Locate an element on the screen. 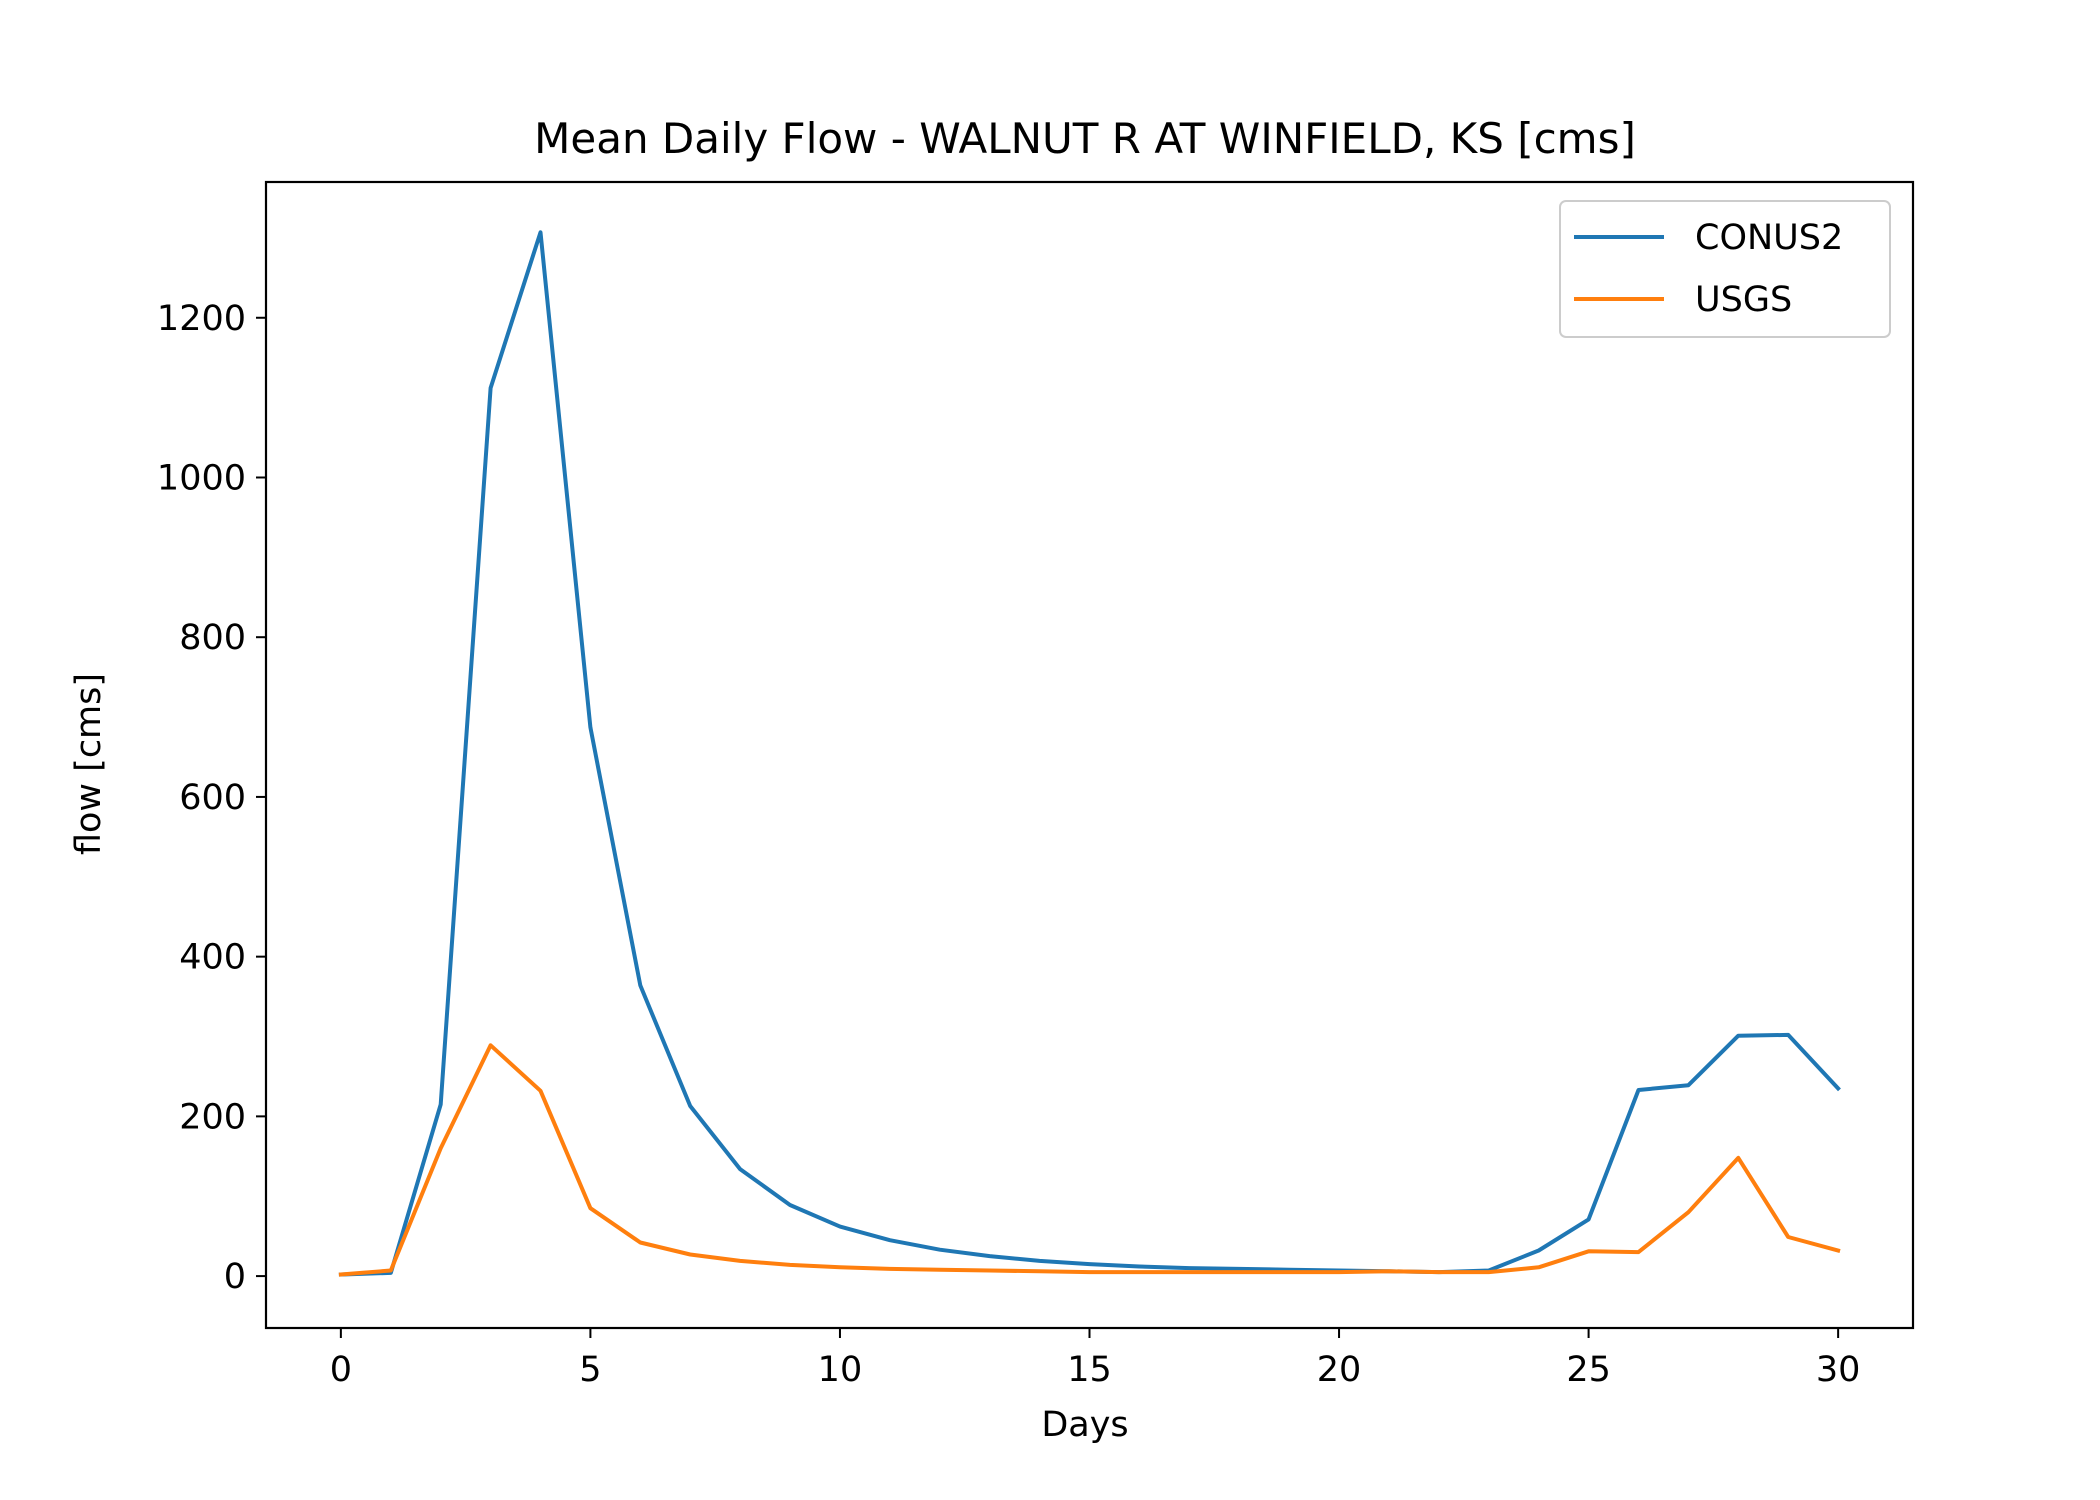  y-tick-label: 800 is located at coordinates (212, 638).